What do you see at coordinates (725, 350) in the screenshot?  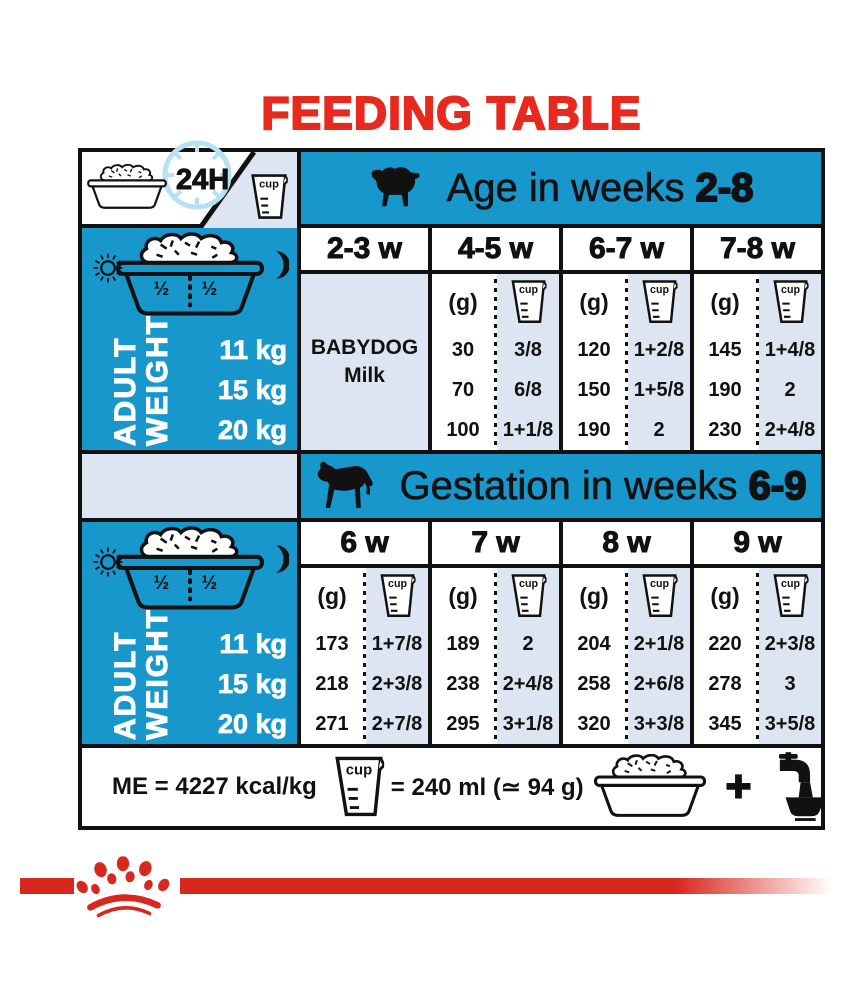 I see `grams-value: 145` at bounding box center [725, 350].